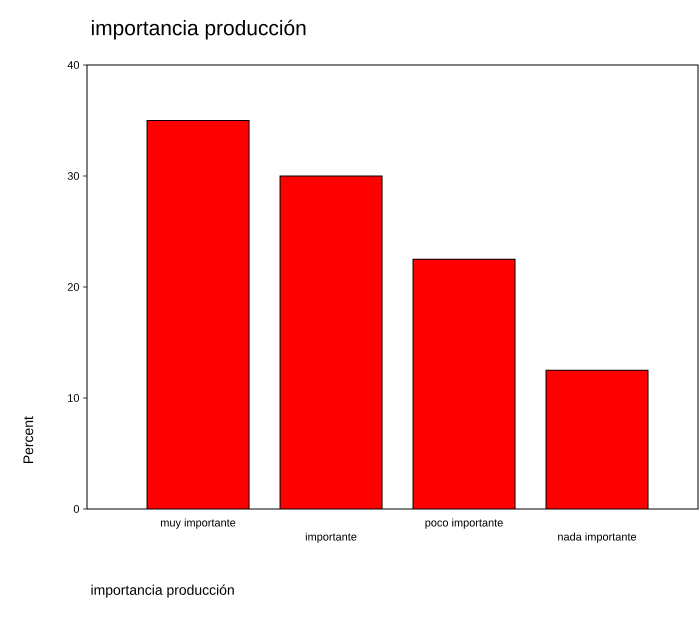 The image size is (699, 640). Describe the element at coordinates (198, 523) in the screenshot. I see `x-tick-label: muy importante` at that location.